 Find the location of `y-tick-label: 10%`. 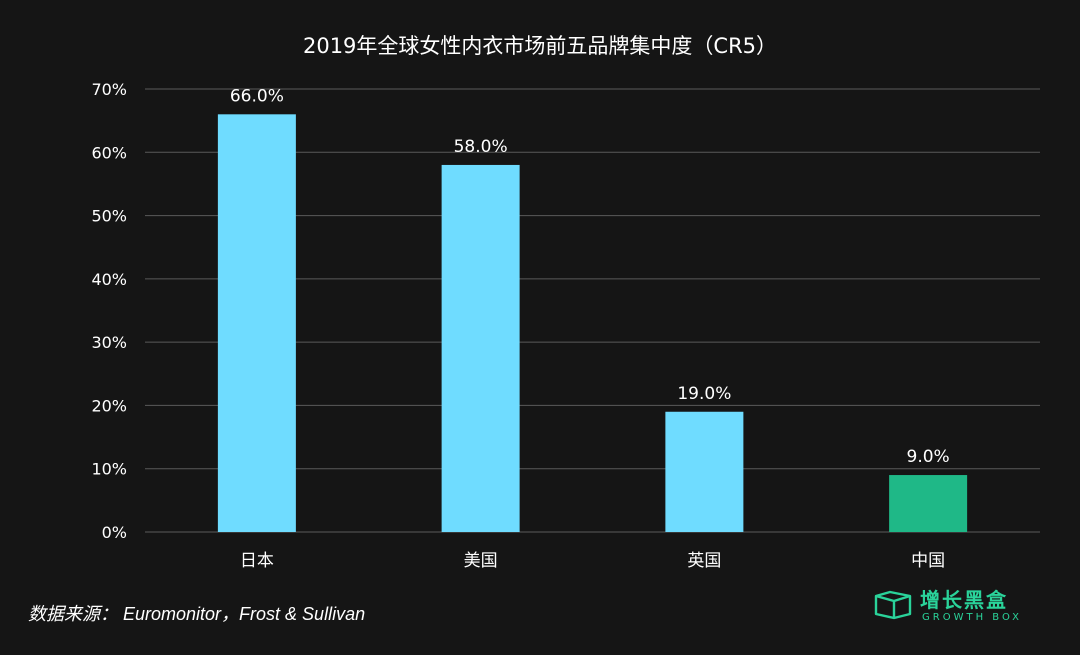

y-tick-label: 10% is located at coordinates (109, 469).